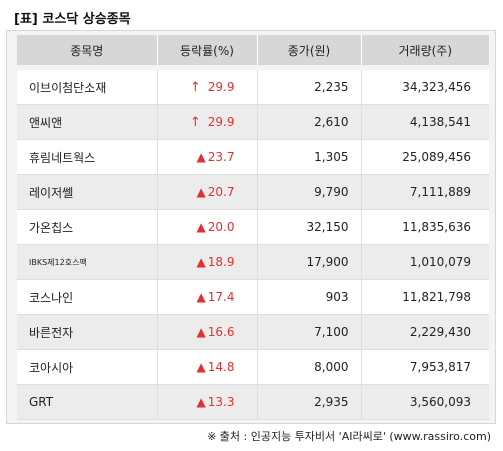  What do you see at coordinates (221, 402) in the screenshot?
I see `change-rate: 13.3` at bounding box center [221, 402].